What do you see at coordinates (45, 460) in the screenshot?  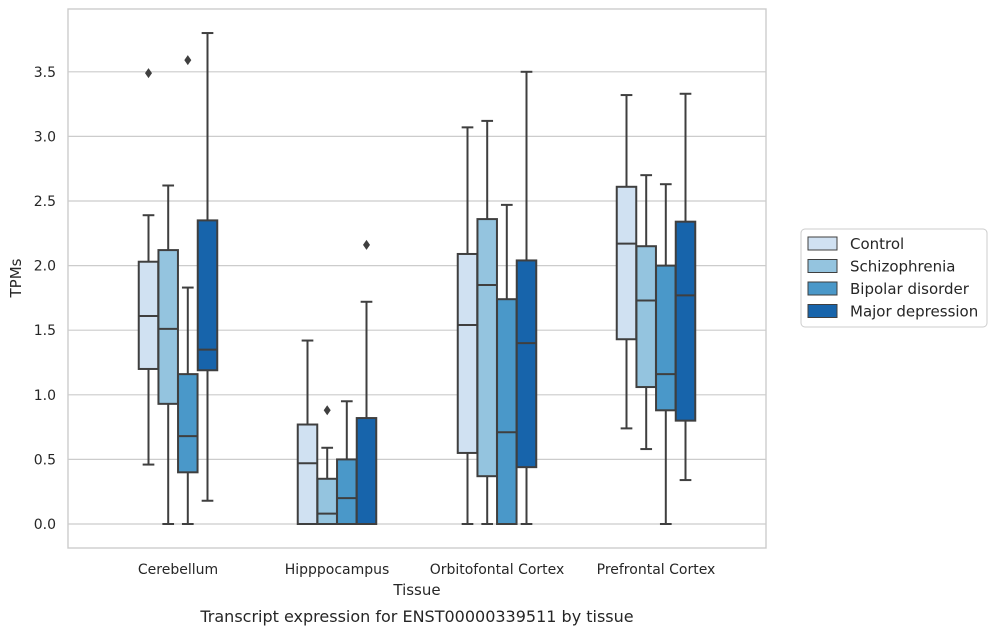 I see `y-tick-label: 0.5` at bounding box center [45, 460].